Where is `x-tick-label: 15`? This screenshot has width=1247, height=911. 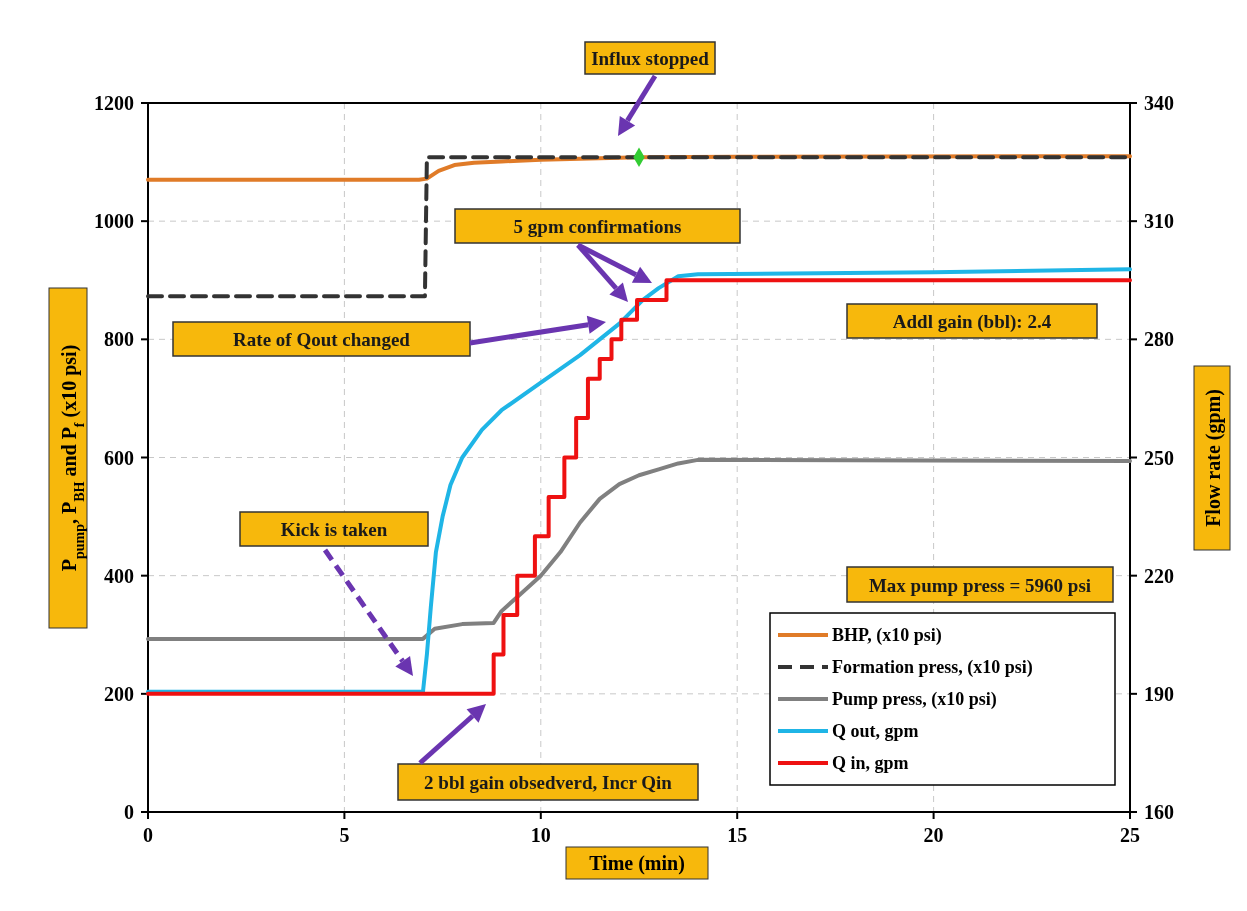
x-tick-label: 15 is located at coordinates (737, 835).